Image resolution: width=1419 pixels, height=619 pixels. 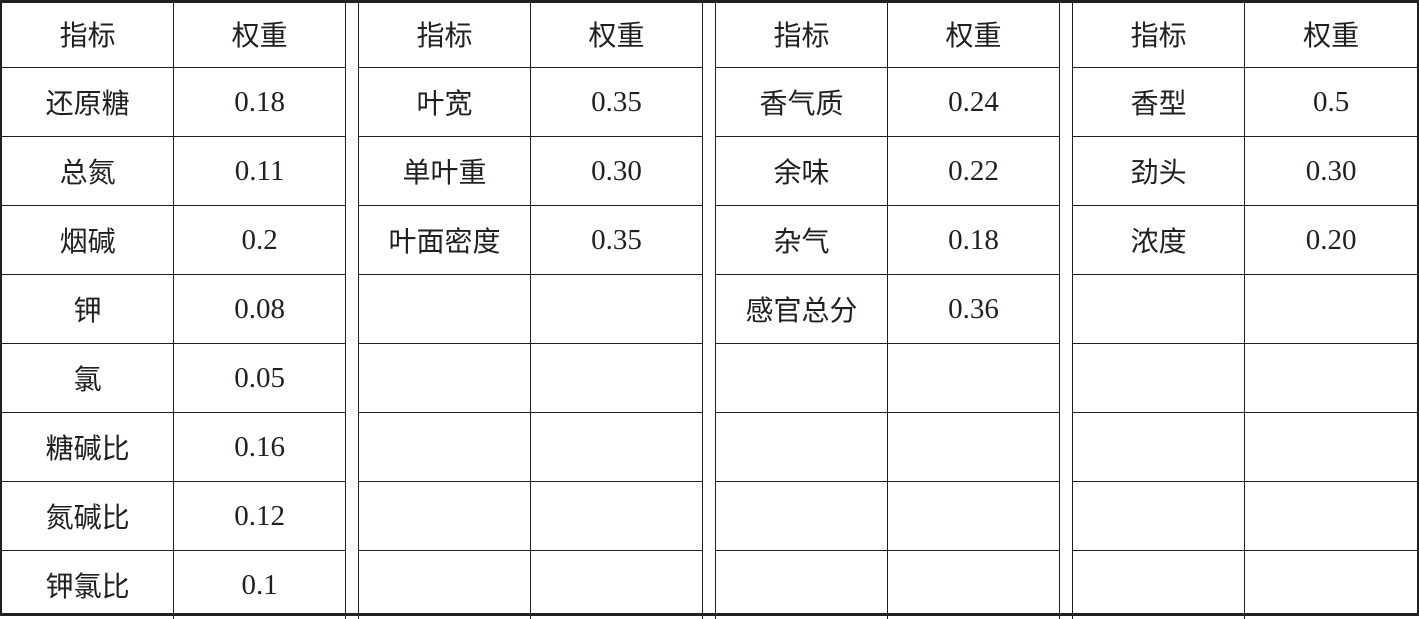 What do you see at coordinates (445, 171) in the screenshot?
I see `indicator-cell: 单叶重` at bounding box center [445, 171].